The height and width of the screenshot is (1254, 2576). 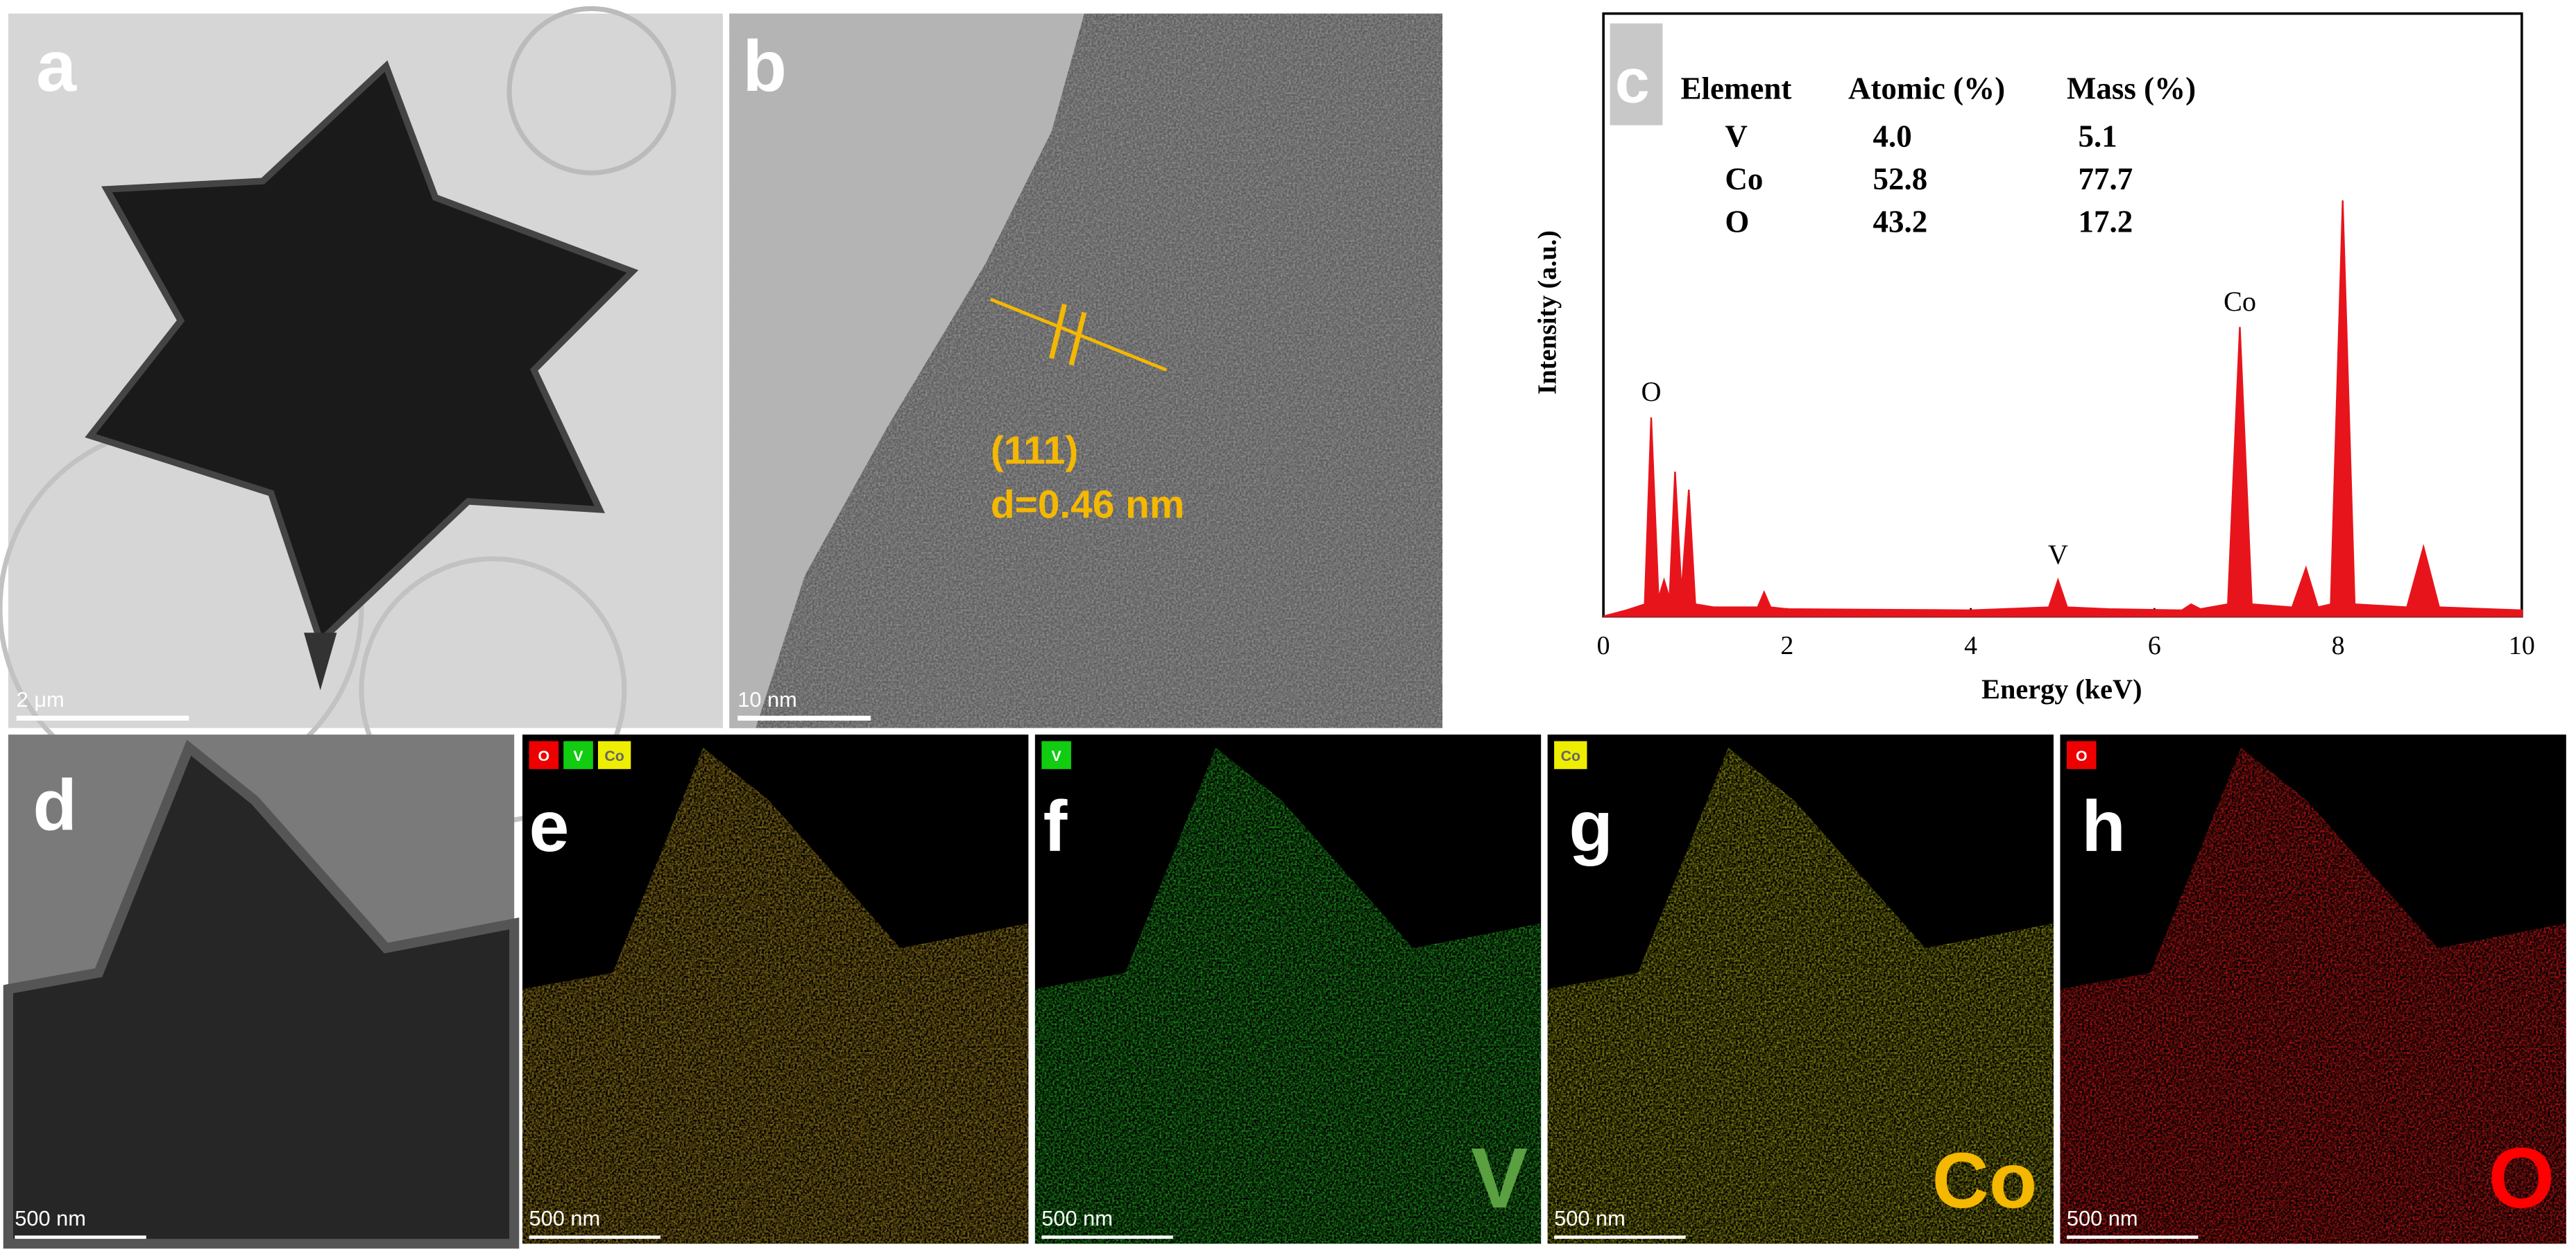 What do you see at coordinates (1055, 827) in the screenshot?
I see `panel-label: f` at bounding box center [1055, 827].